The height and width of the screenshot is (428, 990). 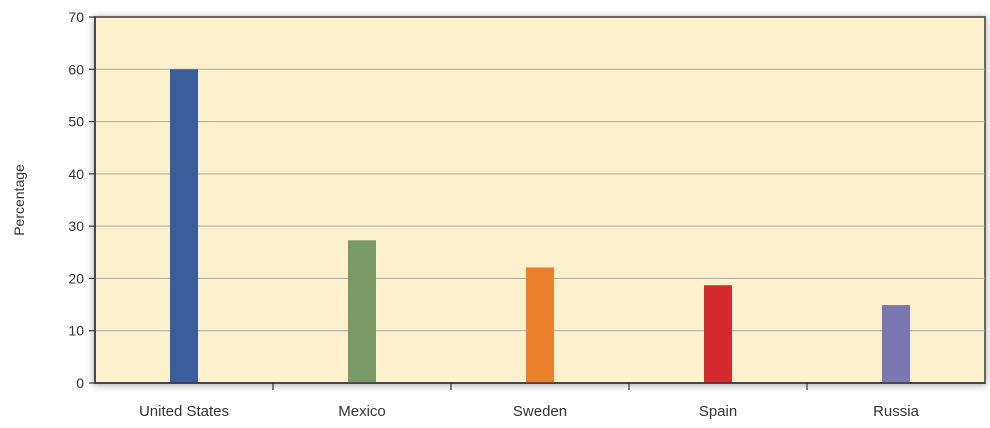 What do you see at coordinates (362, 311) in the screenshot?
I see `bar-mexico` at bounding box center [362, 311].